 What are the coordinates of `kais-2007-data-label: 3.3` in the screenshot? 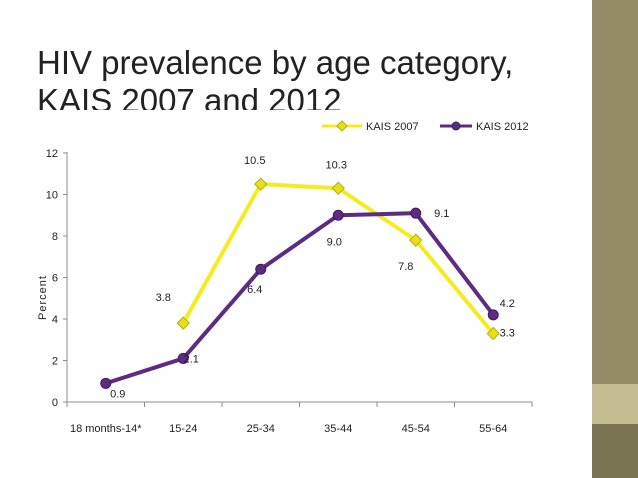 It's located at (507, 334).